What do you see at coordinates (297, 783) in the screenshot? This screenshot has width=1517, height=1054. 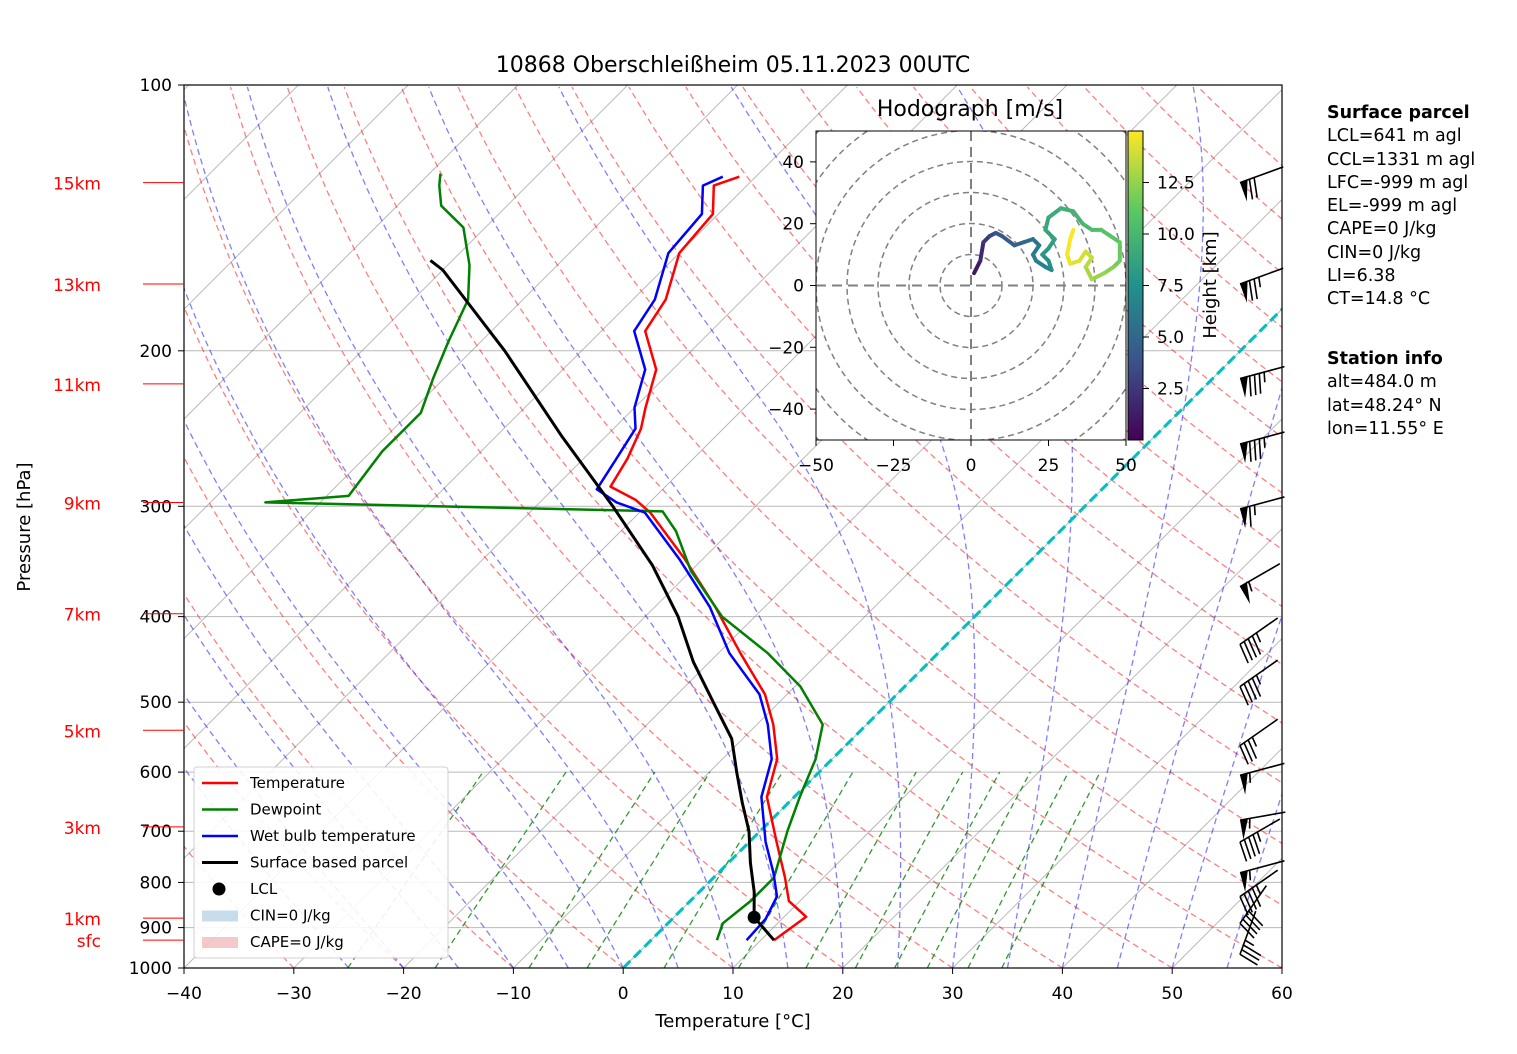 I see `legend-entry: Temperature` at bounding box center [297, 783].